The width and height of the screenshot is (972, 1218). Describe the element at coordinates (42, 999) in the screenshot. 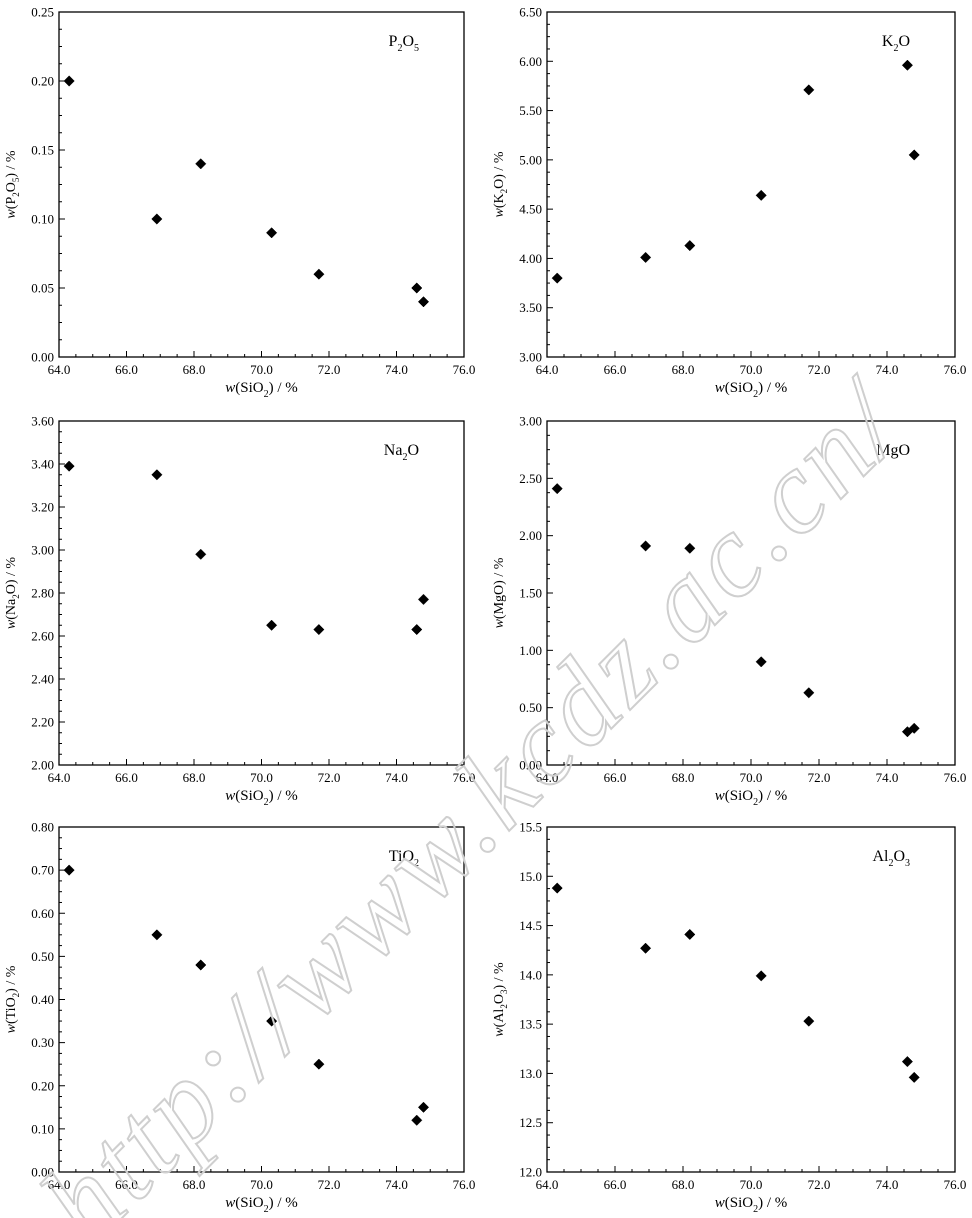

I see `y-tick-label: 0.40` at that location.